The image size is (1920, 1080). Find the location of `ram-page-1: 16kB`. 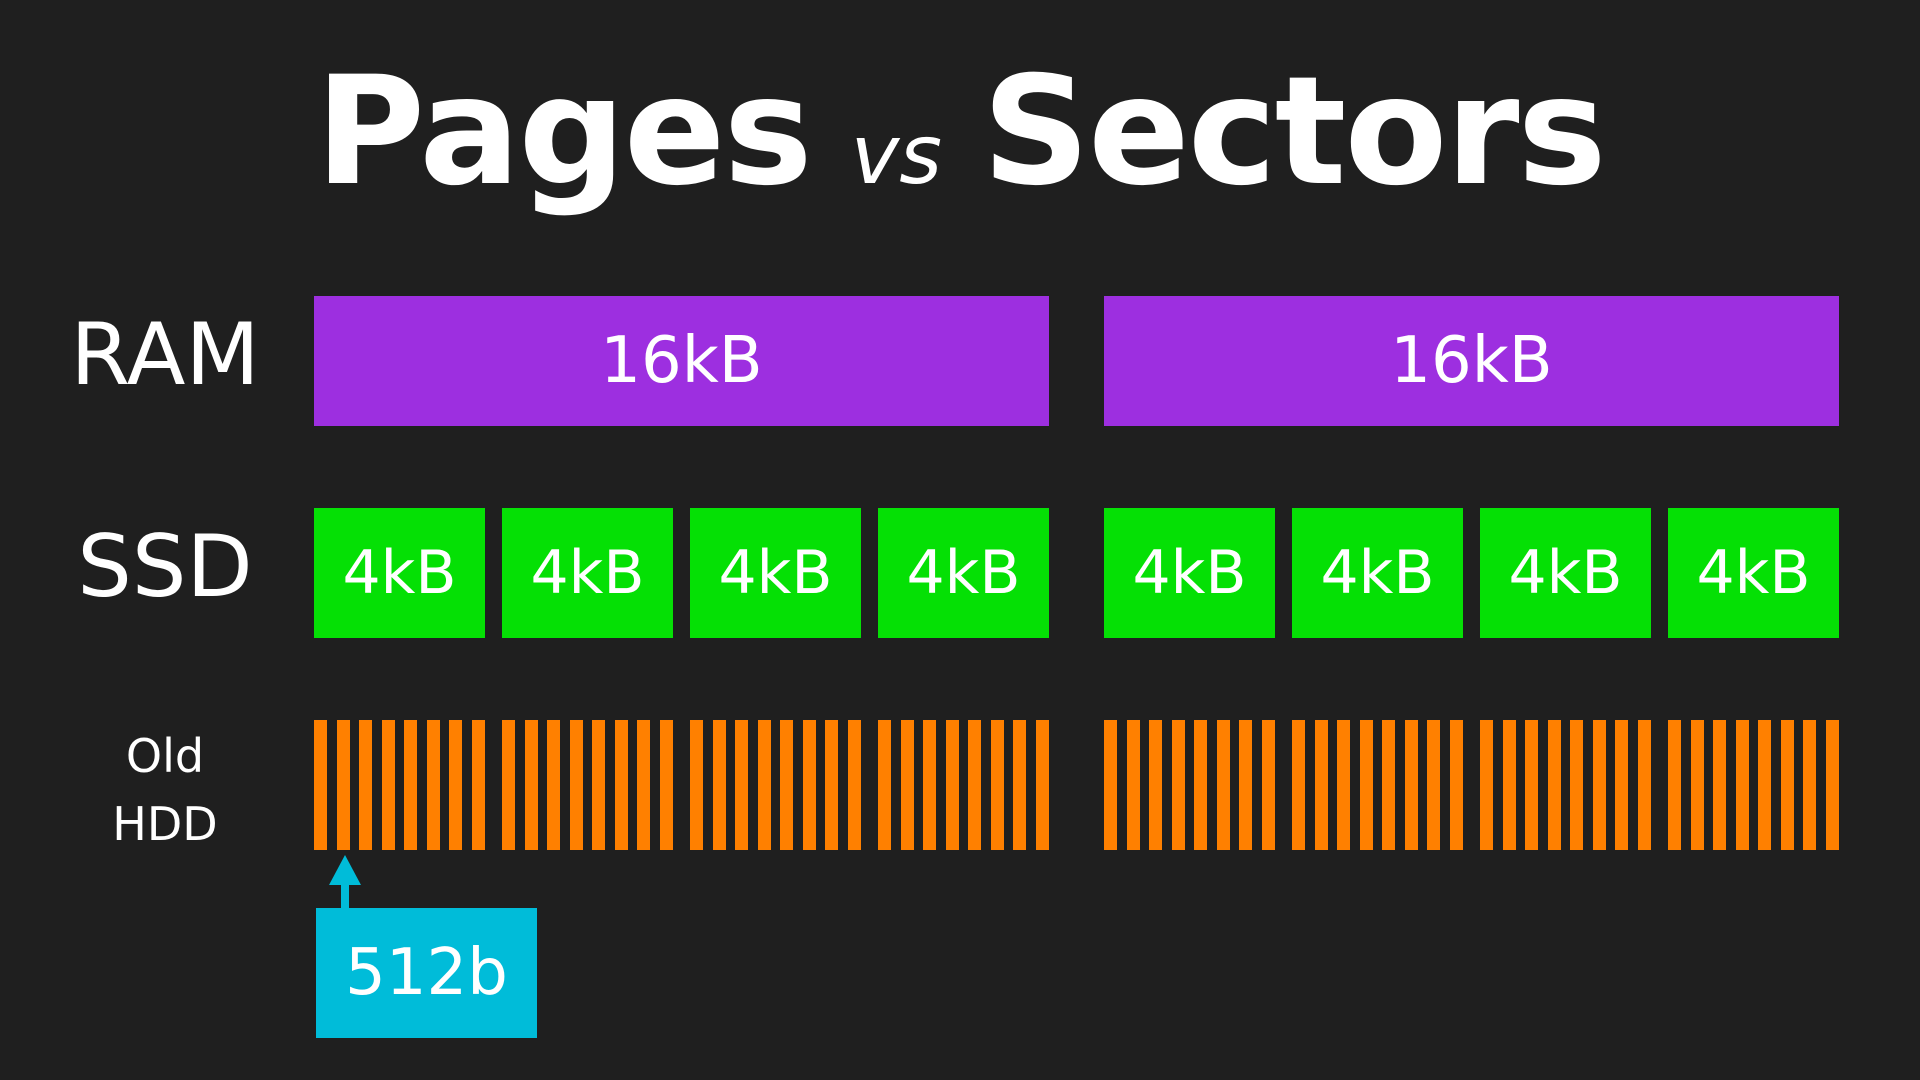

ram-page-1: 16kB is located at coordinates (681, 361).